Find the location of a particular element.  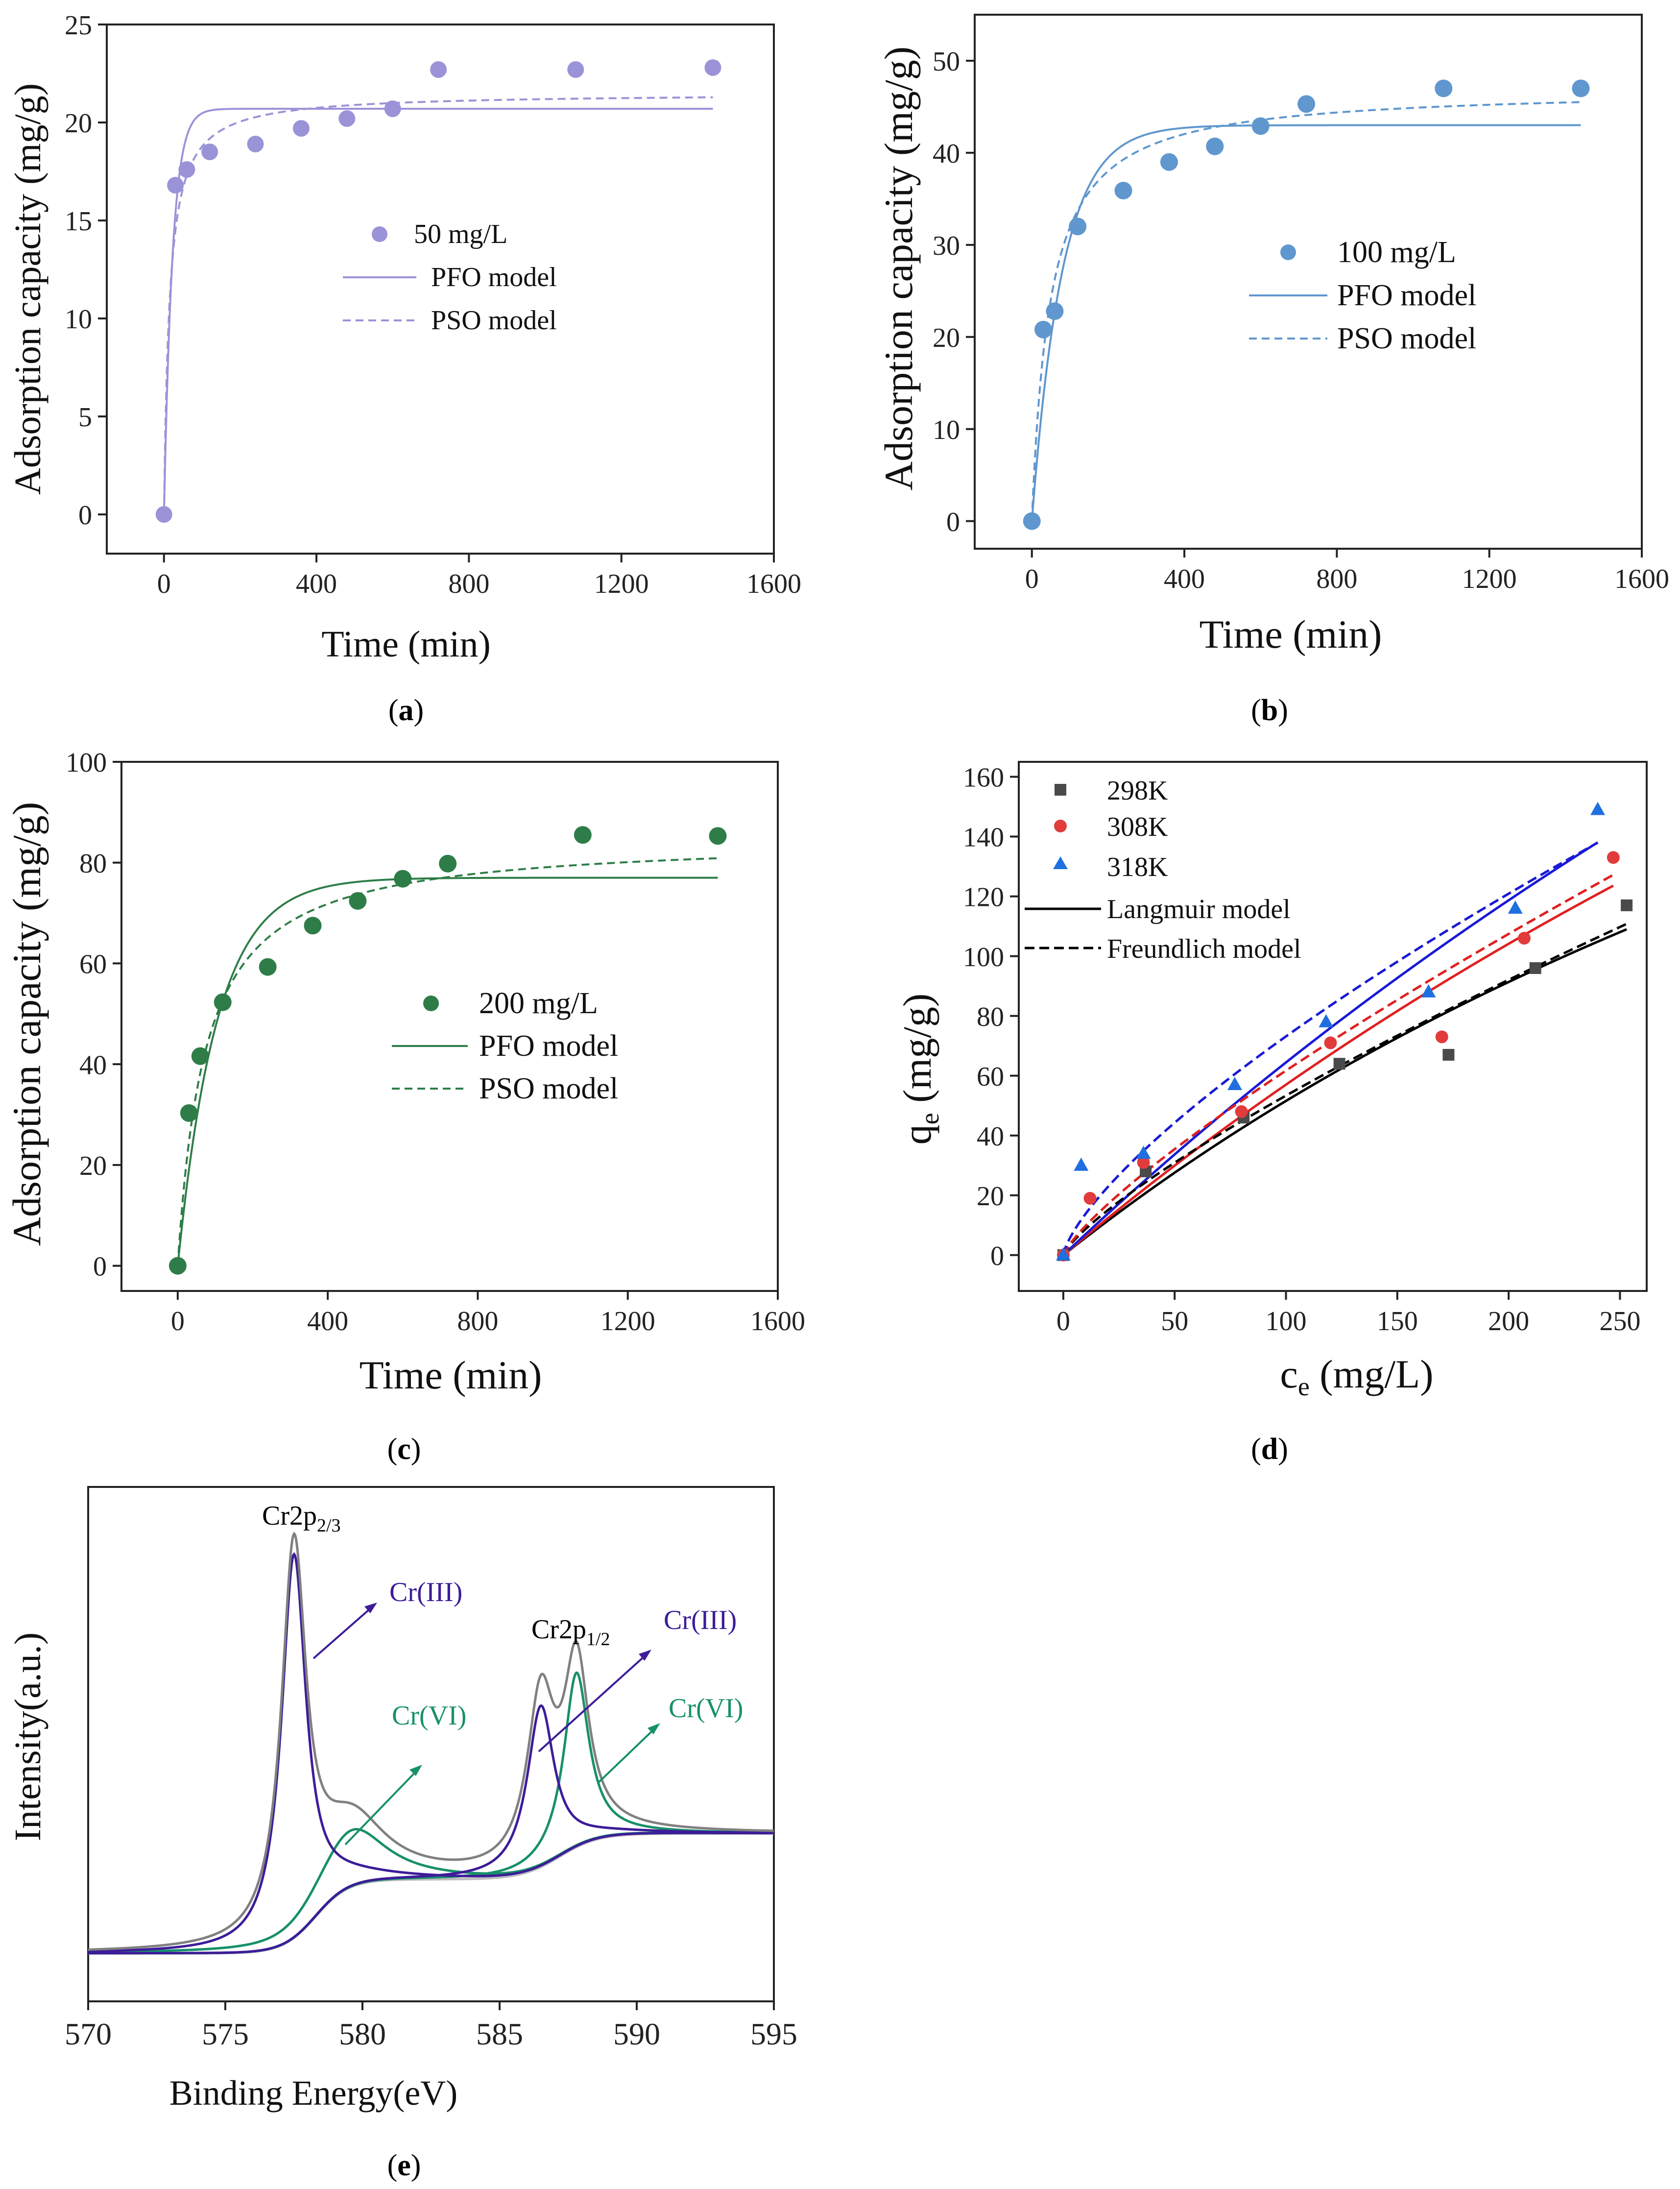

y-tick-label-a: 0 is located at coordinates (85, 516).